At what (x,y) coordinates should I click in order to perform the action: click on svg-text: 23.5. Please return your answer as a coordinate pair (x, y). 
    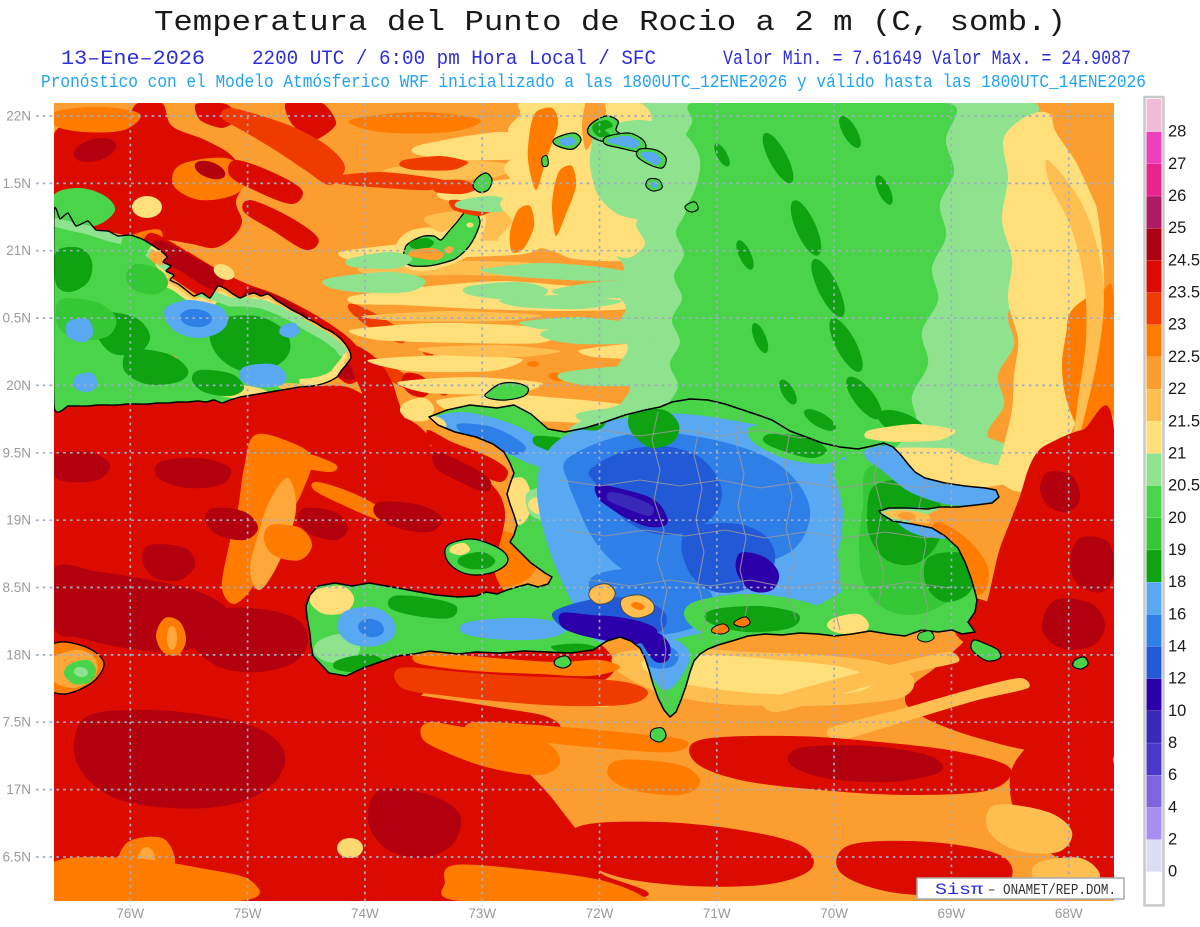
    Looking at the image, I should click on (1184, 293).